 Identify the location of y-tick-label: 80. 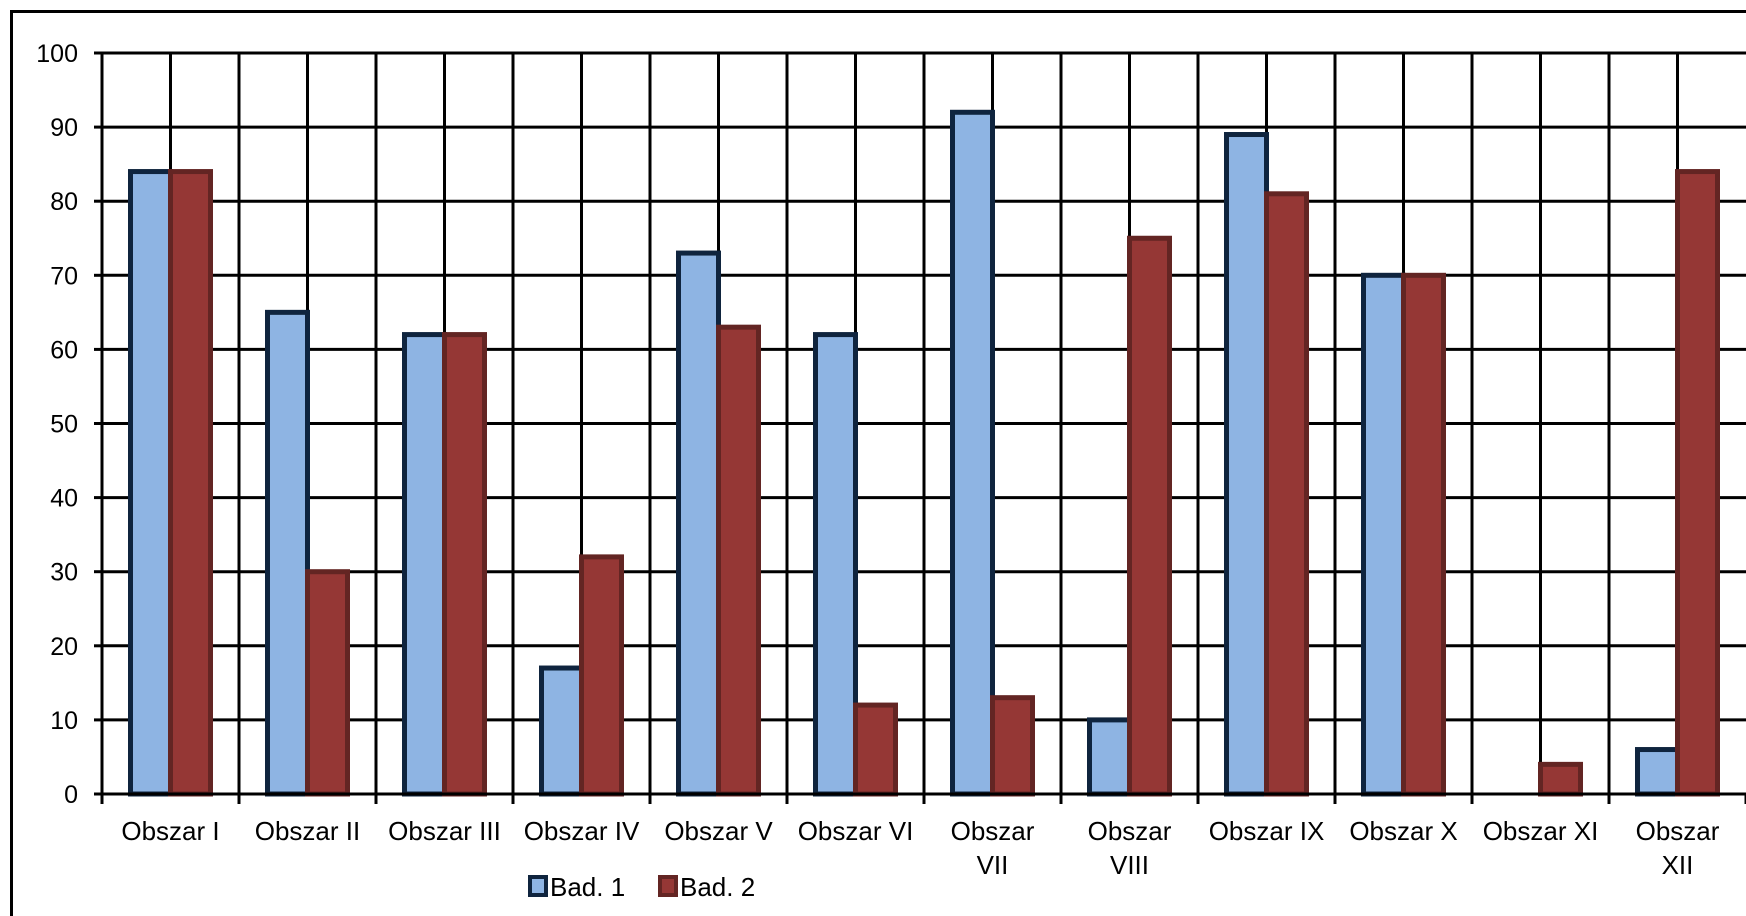
(64, 202).